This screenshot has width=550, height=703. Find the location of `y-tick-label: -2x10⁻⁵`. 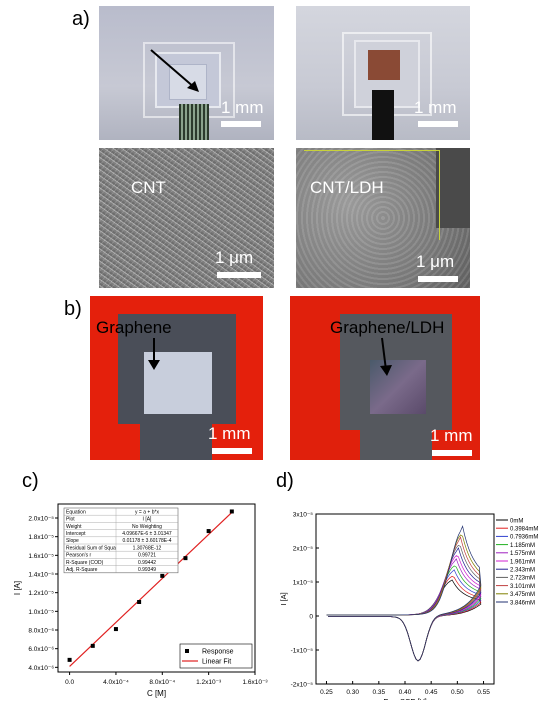

y-tick-label: -2x10⁻⁵ is located at coordinates (302, 685).